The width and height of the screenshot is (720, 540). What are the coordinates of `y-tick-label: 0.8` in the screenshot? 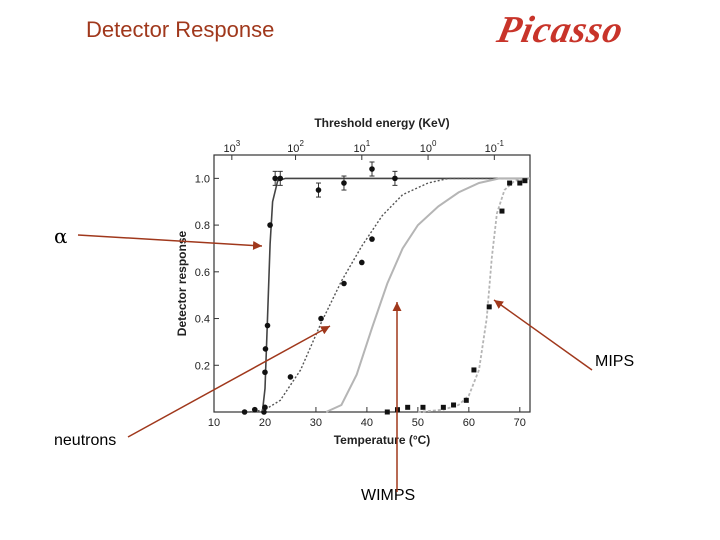 It's located at (202, 226).